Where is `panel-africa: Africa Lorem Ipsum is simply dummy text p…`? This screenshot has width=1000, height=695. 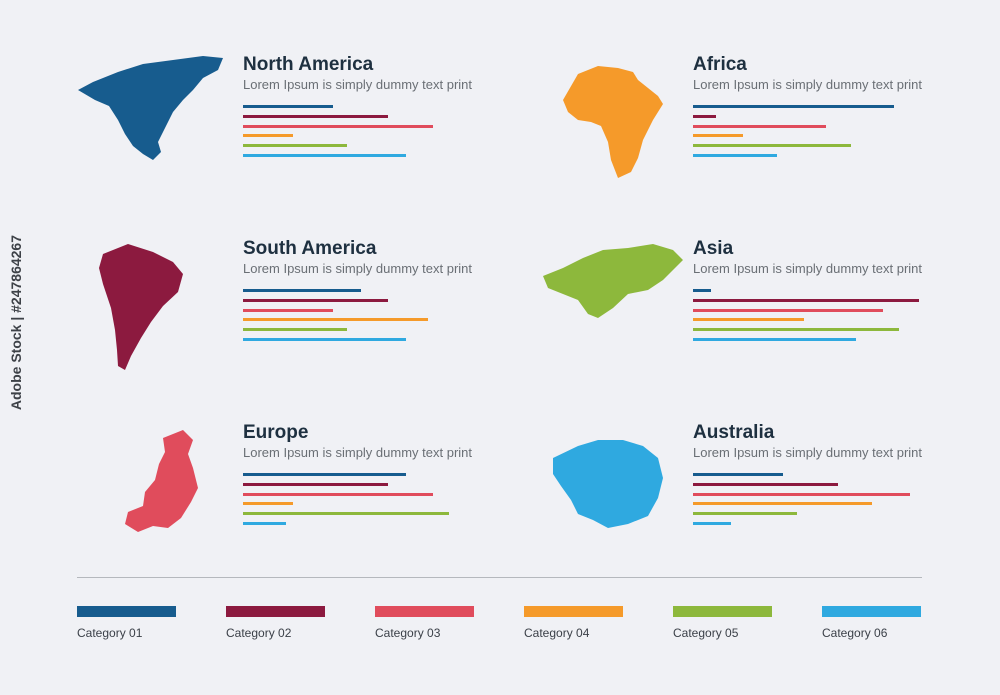 panel-africa: Africa Lorem Ipsum is simply dummy text p… is located at coordinates (761, 135).